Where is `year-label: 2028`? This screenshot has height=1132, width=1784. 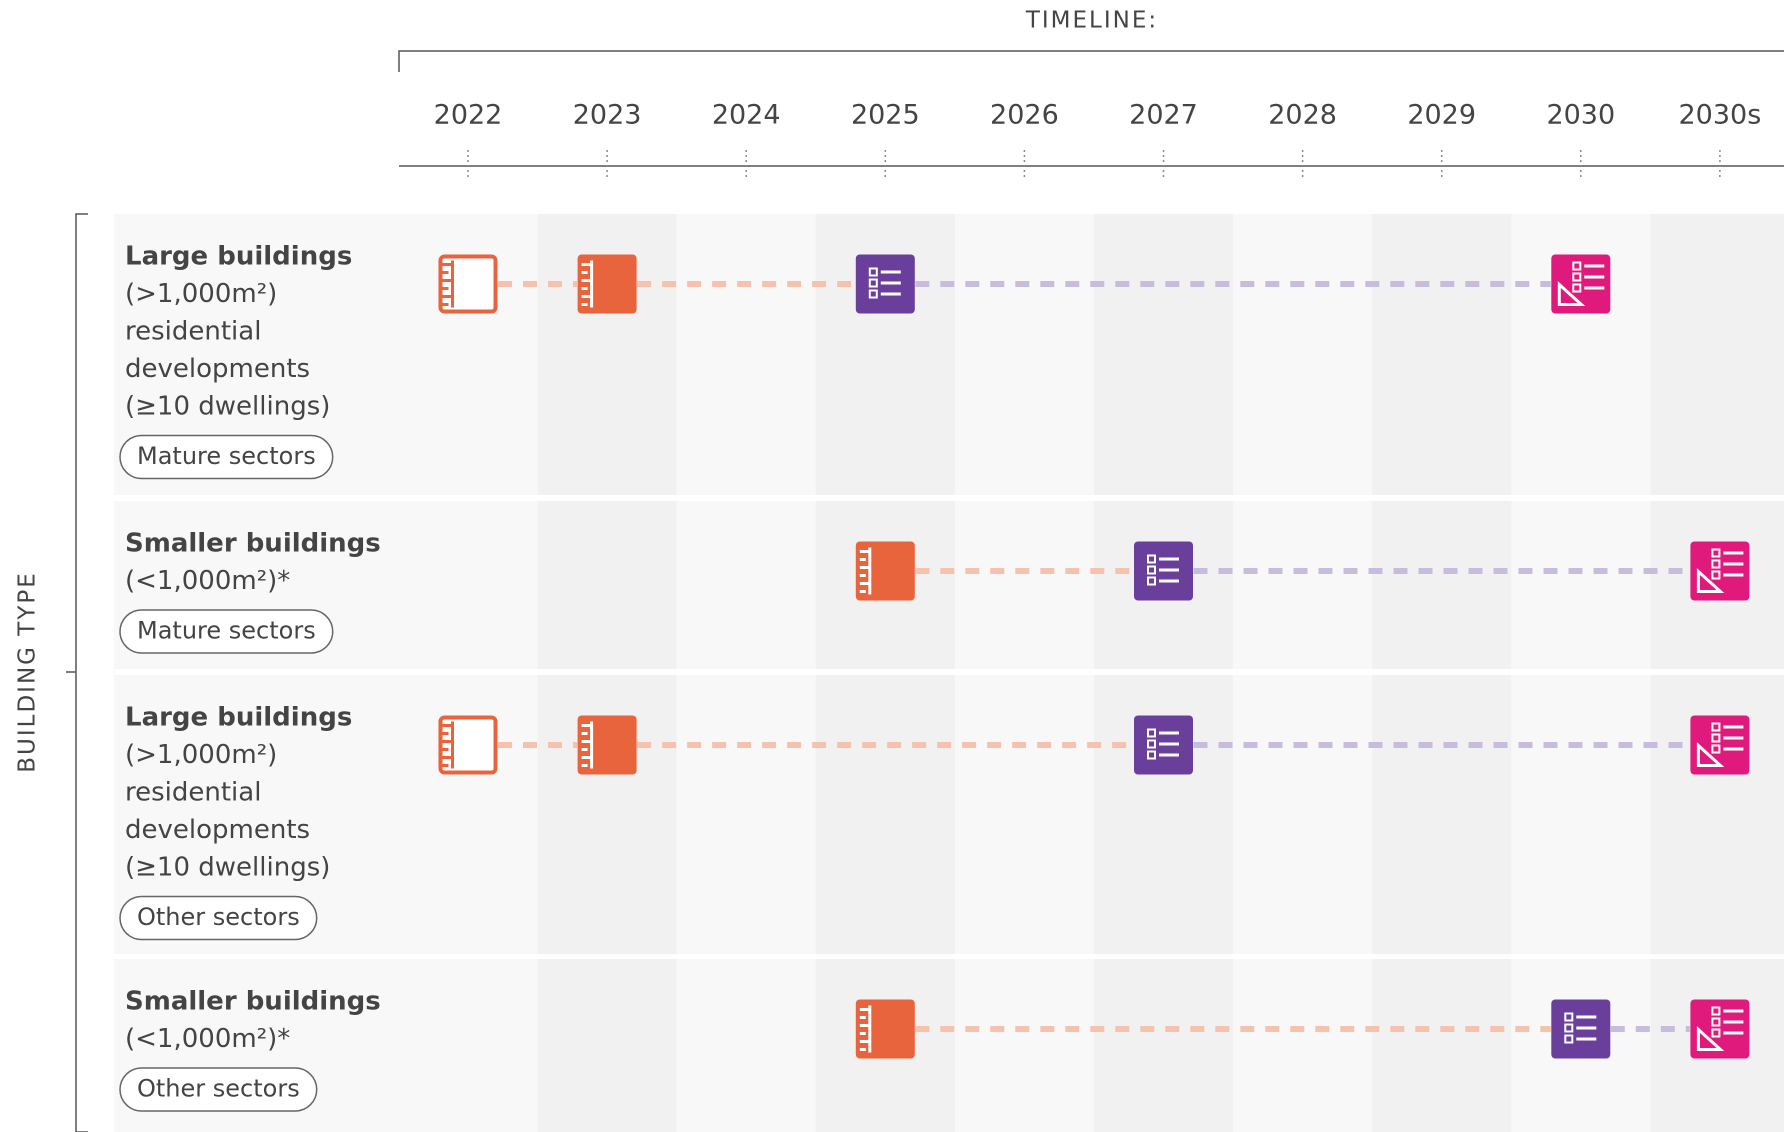
year-label: 2028 is located at coordinates (1302, 115).